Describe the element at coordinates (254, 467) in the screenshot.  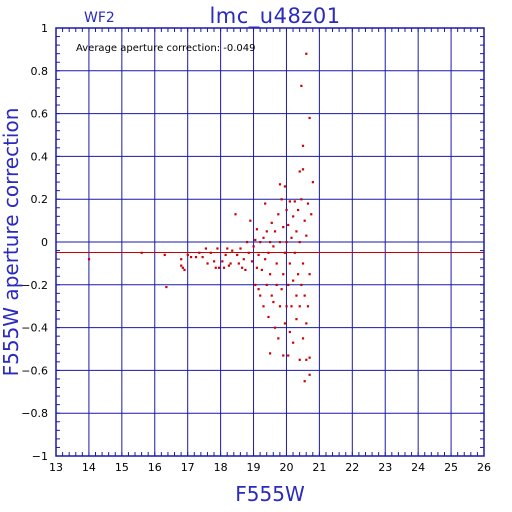
I see `x-tick-label: 19` at that location.